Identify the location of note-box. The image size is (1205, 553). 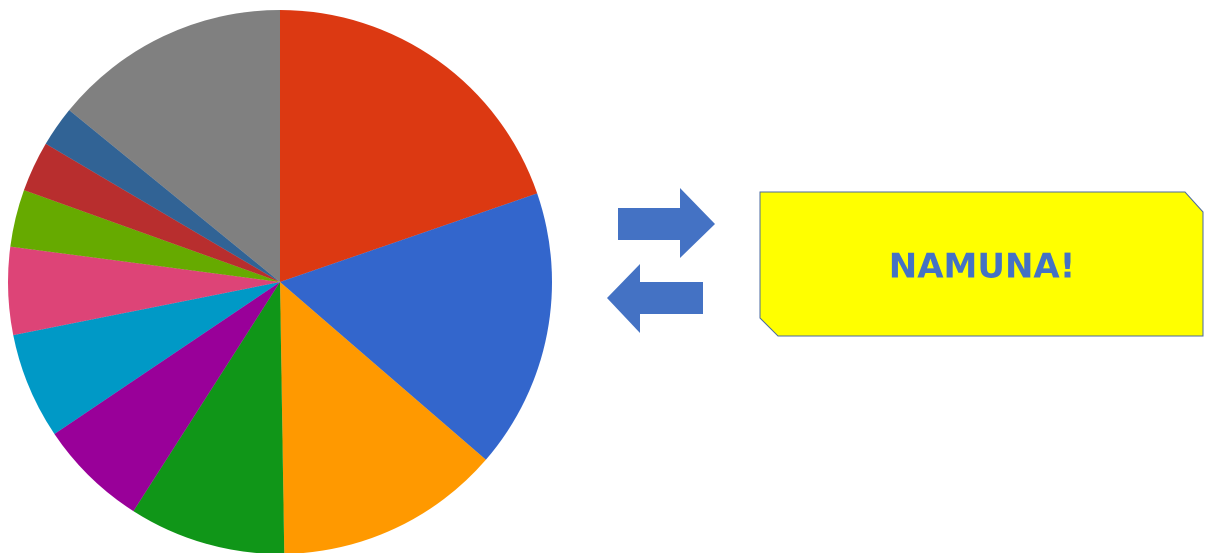
(981, 264).